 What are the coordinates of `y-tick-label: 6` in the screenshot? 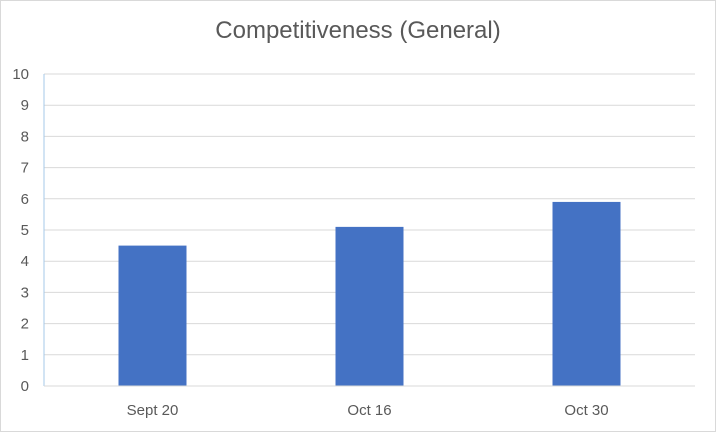 It's located at (25, 199).